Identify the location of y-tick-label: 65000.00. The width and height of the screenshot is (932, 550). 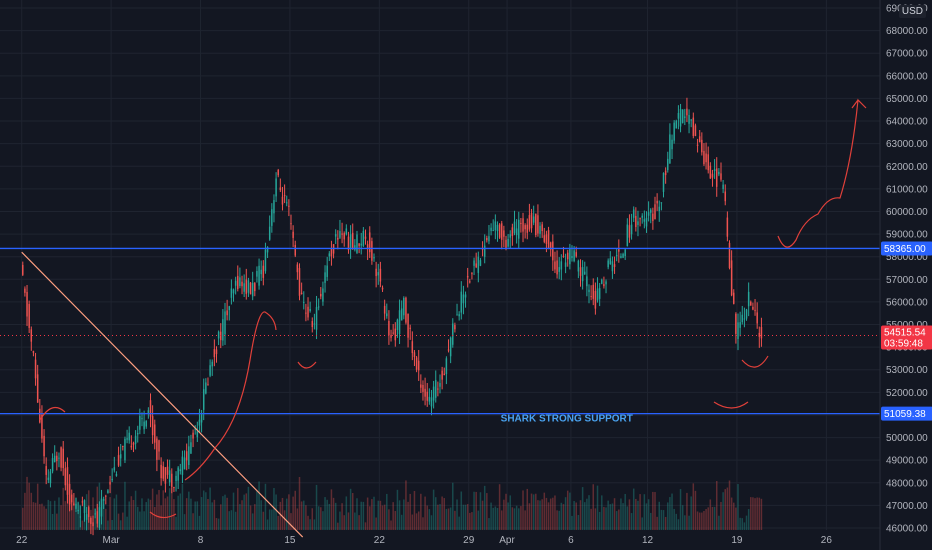
(907, 99).